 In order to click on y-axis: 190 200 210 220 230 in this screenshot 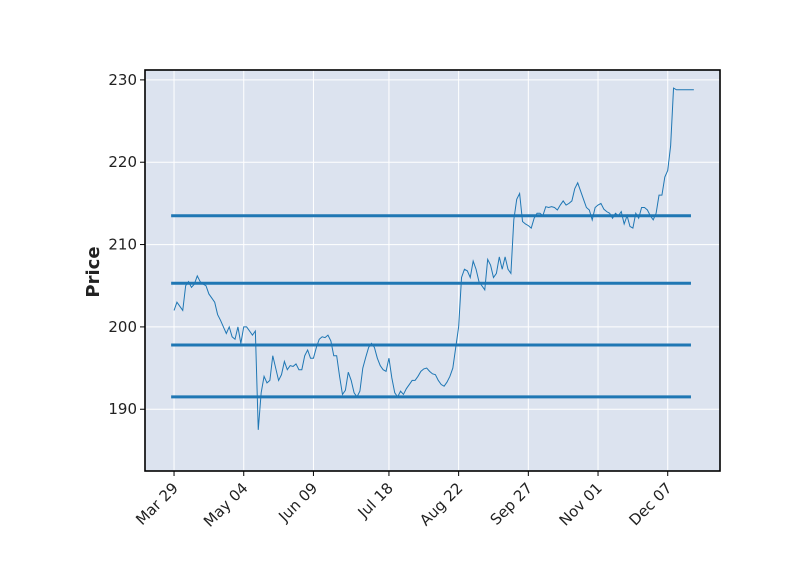, I will do `click(126, 244)`.